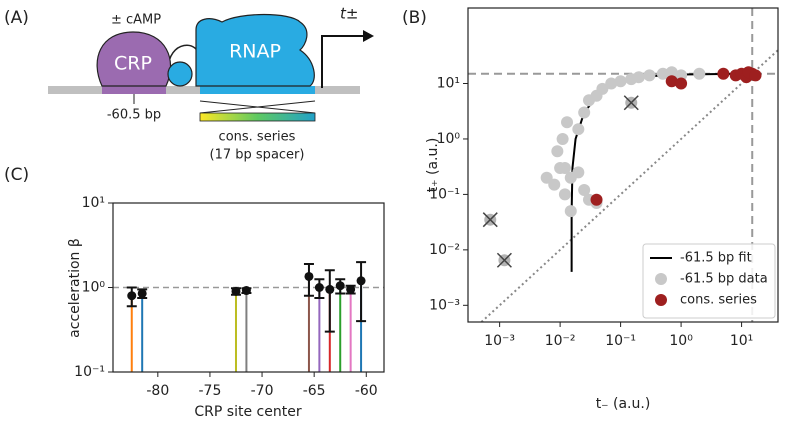  Describe the element at coordinates (661, 172) in the screenshot. I see `fit-line` at that location.